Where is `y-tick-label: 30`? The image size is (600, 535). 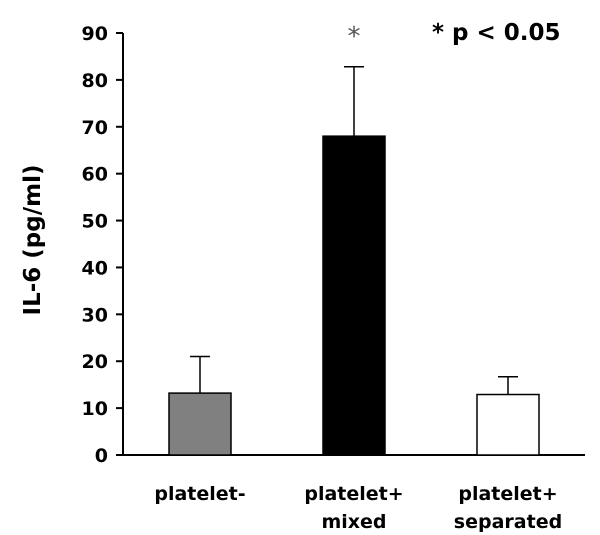
y-tick-label: 30 is located at coordinates (95, 315).